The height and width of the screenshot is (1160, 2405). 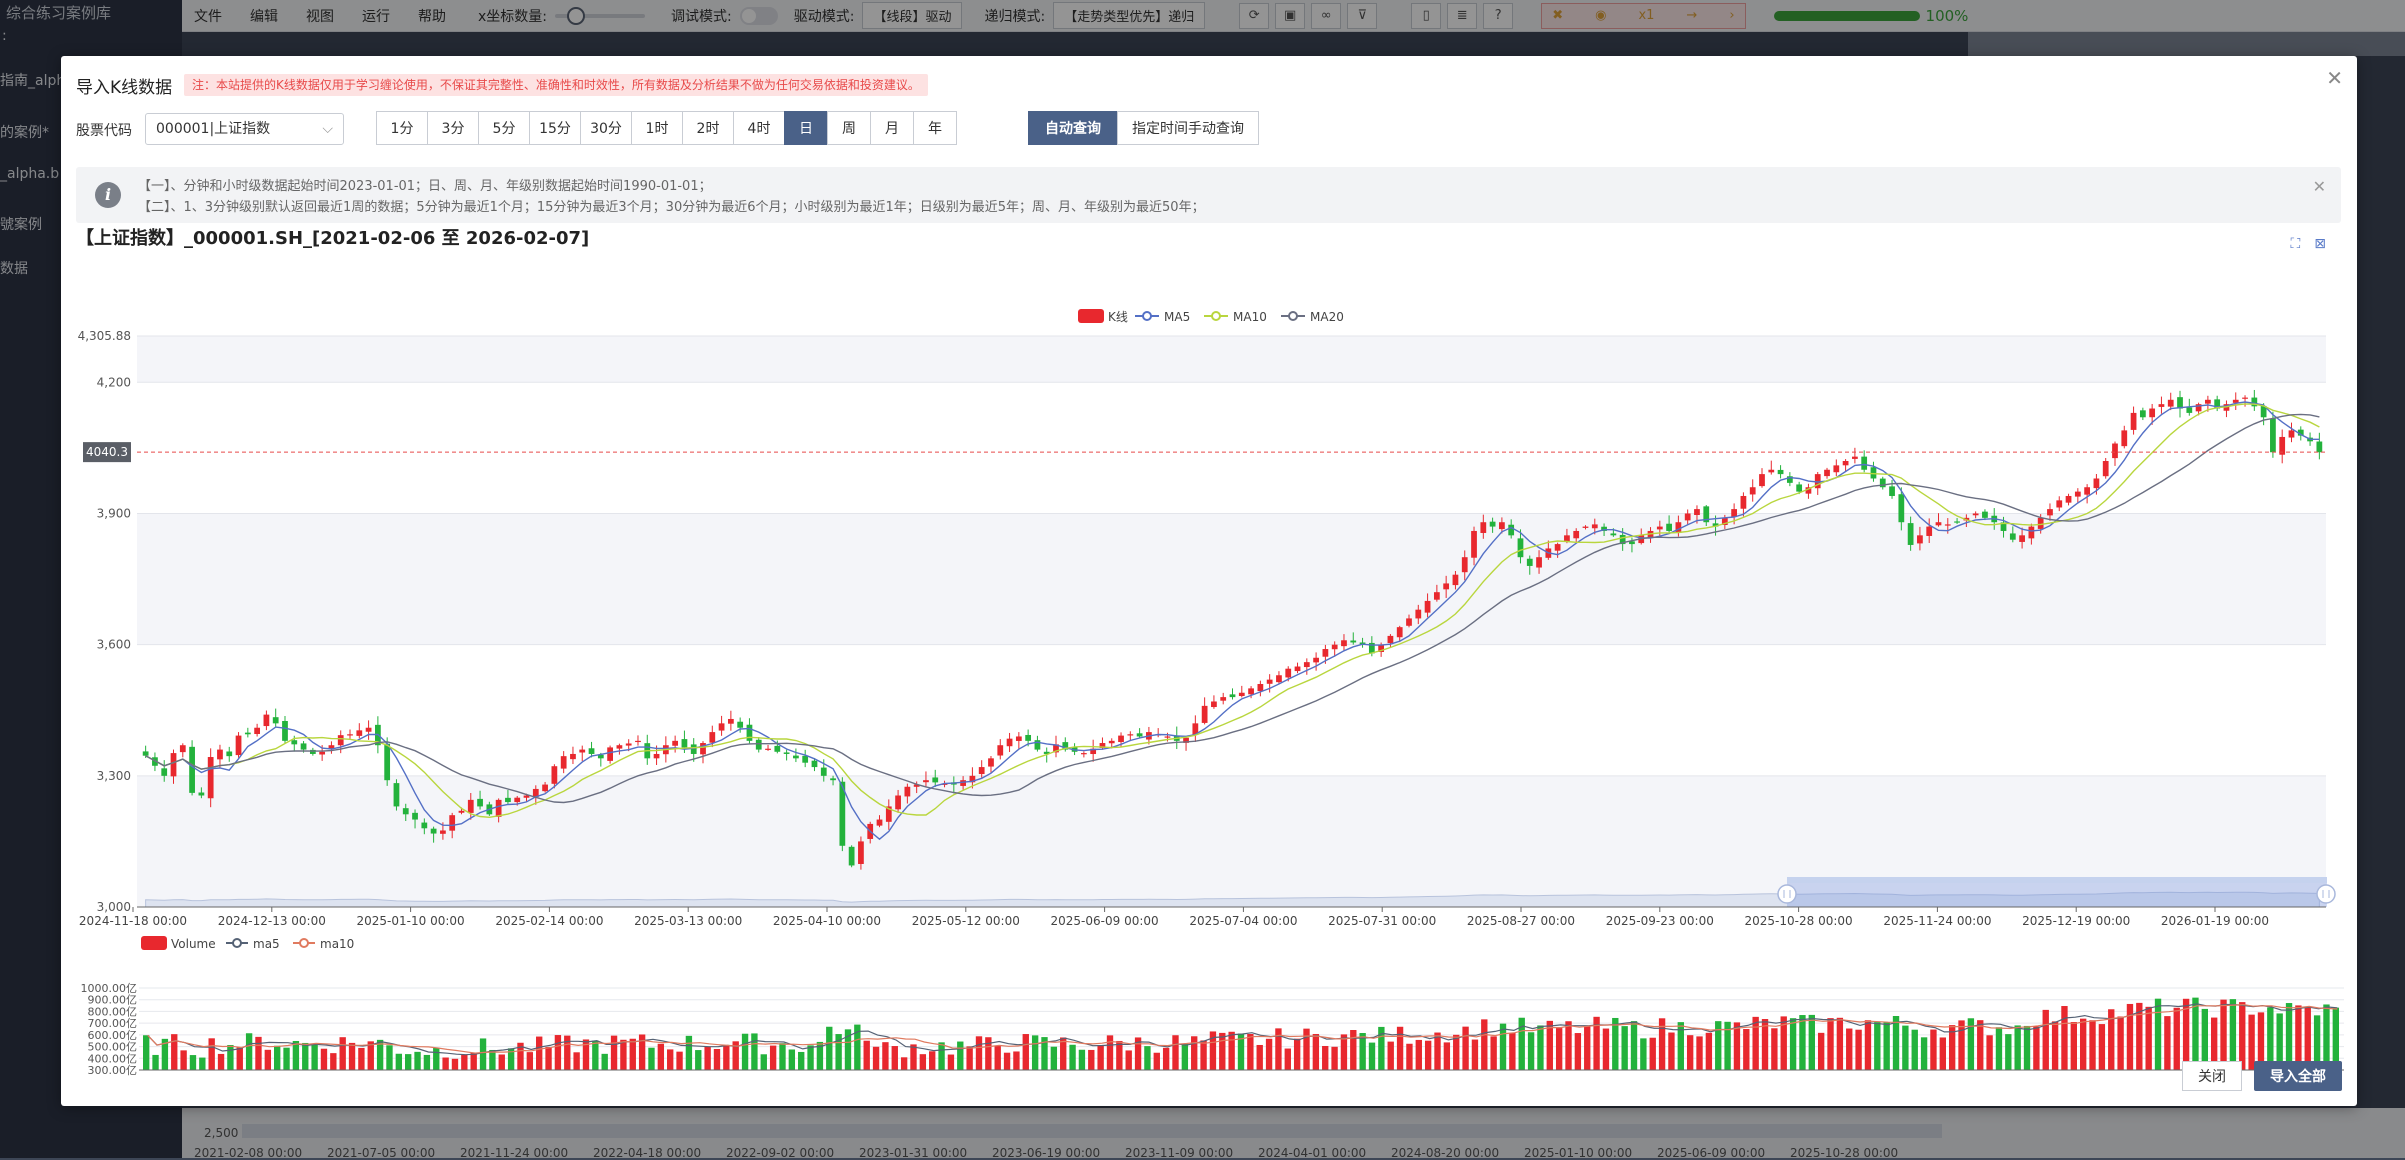 I want to click on zoom-select-icon: ⊠, so click(x=2320, y=244).